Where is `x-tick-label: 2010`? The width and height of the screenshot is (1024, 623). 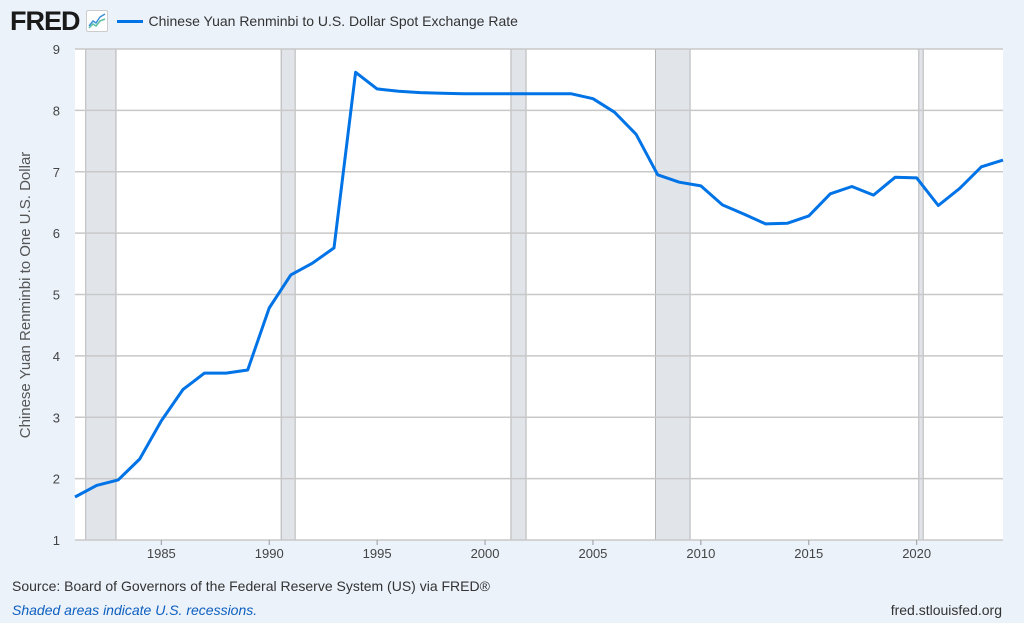 x-tick-label: 2010 is located at coordinates (700, 553).